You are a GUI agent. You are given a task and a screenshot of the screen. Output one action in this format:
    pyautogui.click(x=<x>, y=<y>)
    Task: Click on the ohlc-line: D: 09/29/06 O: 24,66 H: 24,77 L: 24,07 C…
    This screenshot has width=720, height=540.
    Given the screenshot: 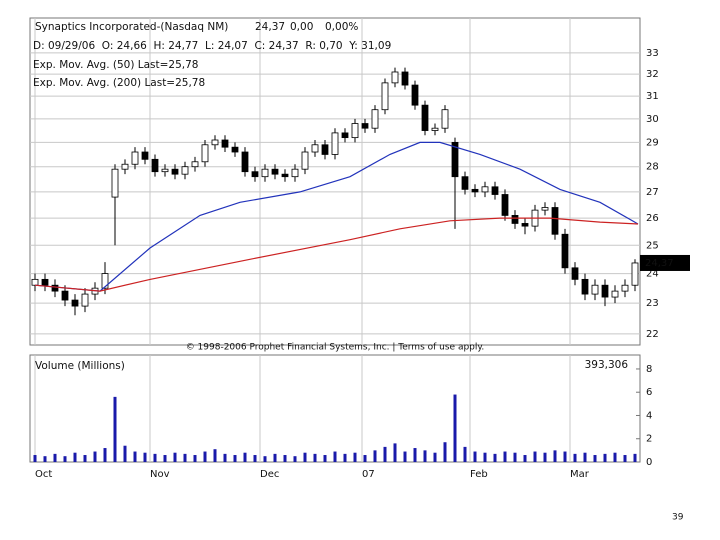 What is the action you would take?
    pyautogui.click(x=212, y=46)
    